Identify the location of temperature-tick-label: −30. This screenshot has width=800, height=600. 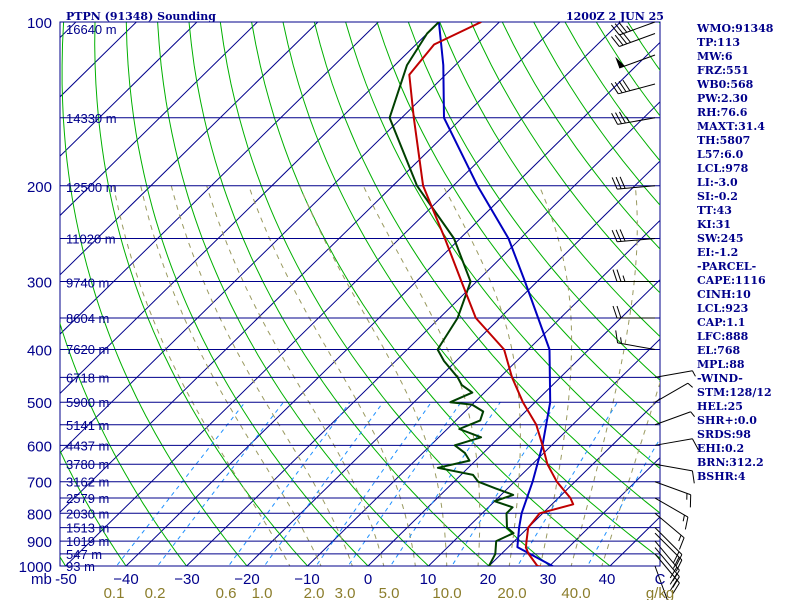
(186, 579).